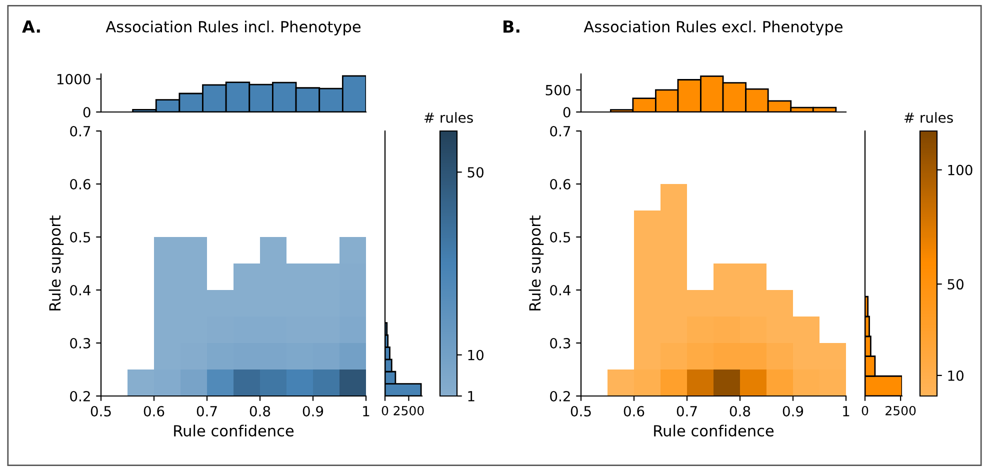  Describe the element at coordinates (73, 79) in the screenshot. I see `y-tick-label: 1000` at that location.